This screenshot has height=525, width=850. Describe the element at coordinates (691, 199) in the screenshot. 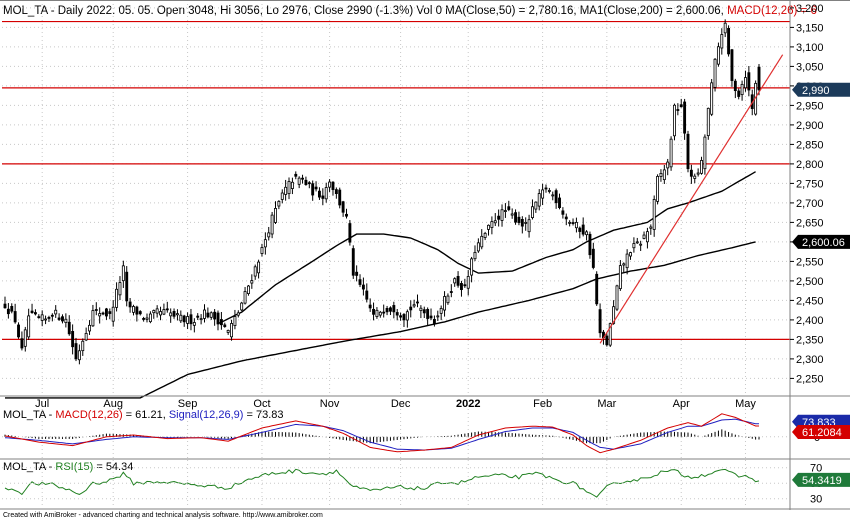

I see `trendline` at that location.